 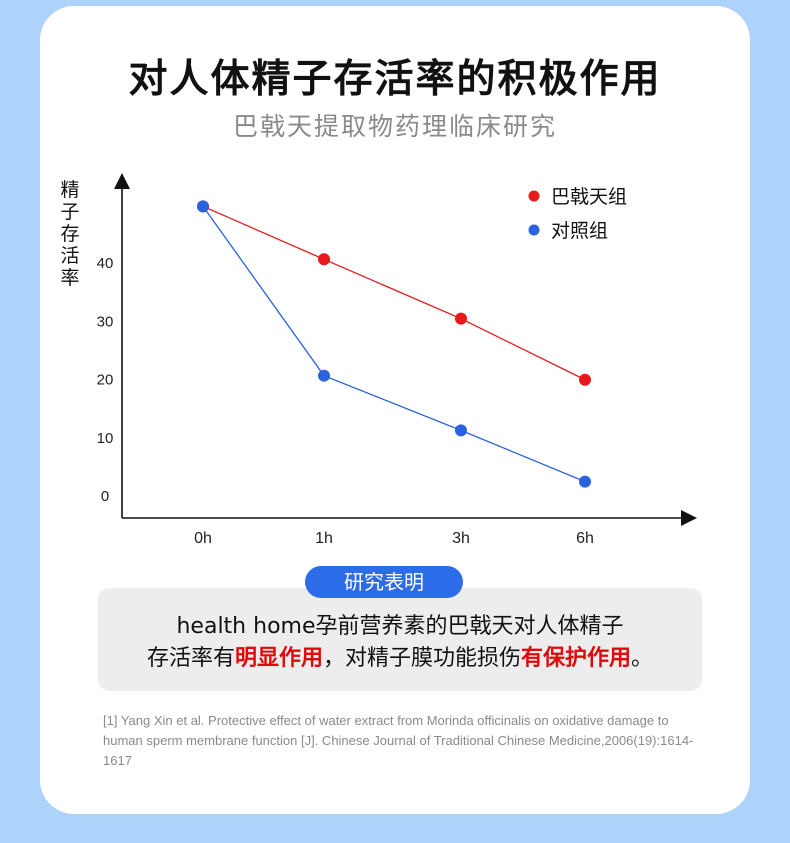 I want to click on research-badge: 研究表明, so click(x=384, y=582).